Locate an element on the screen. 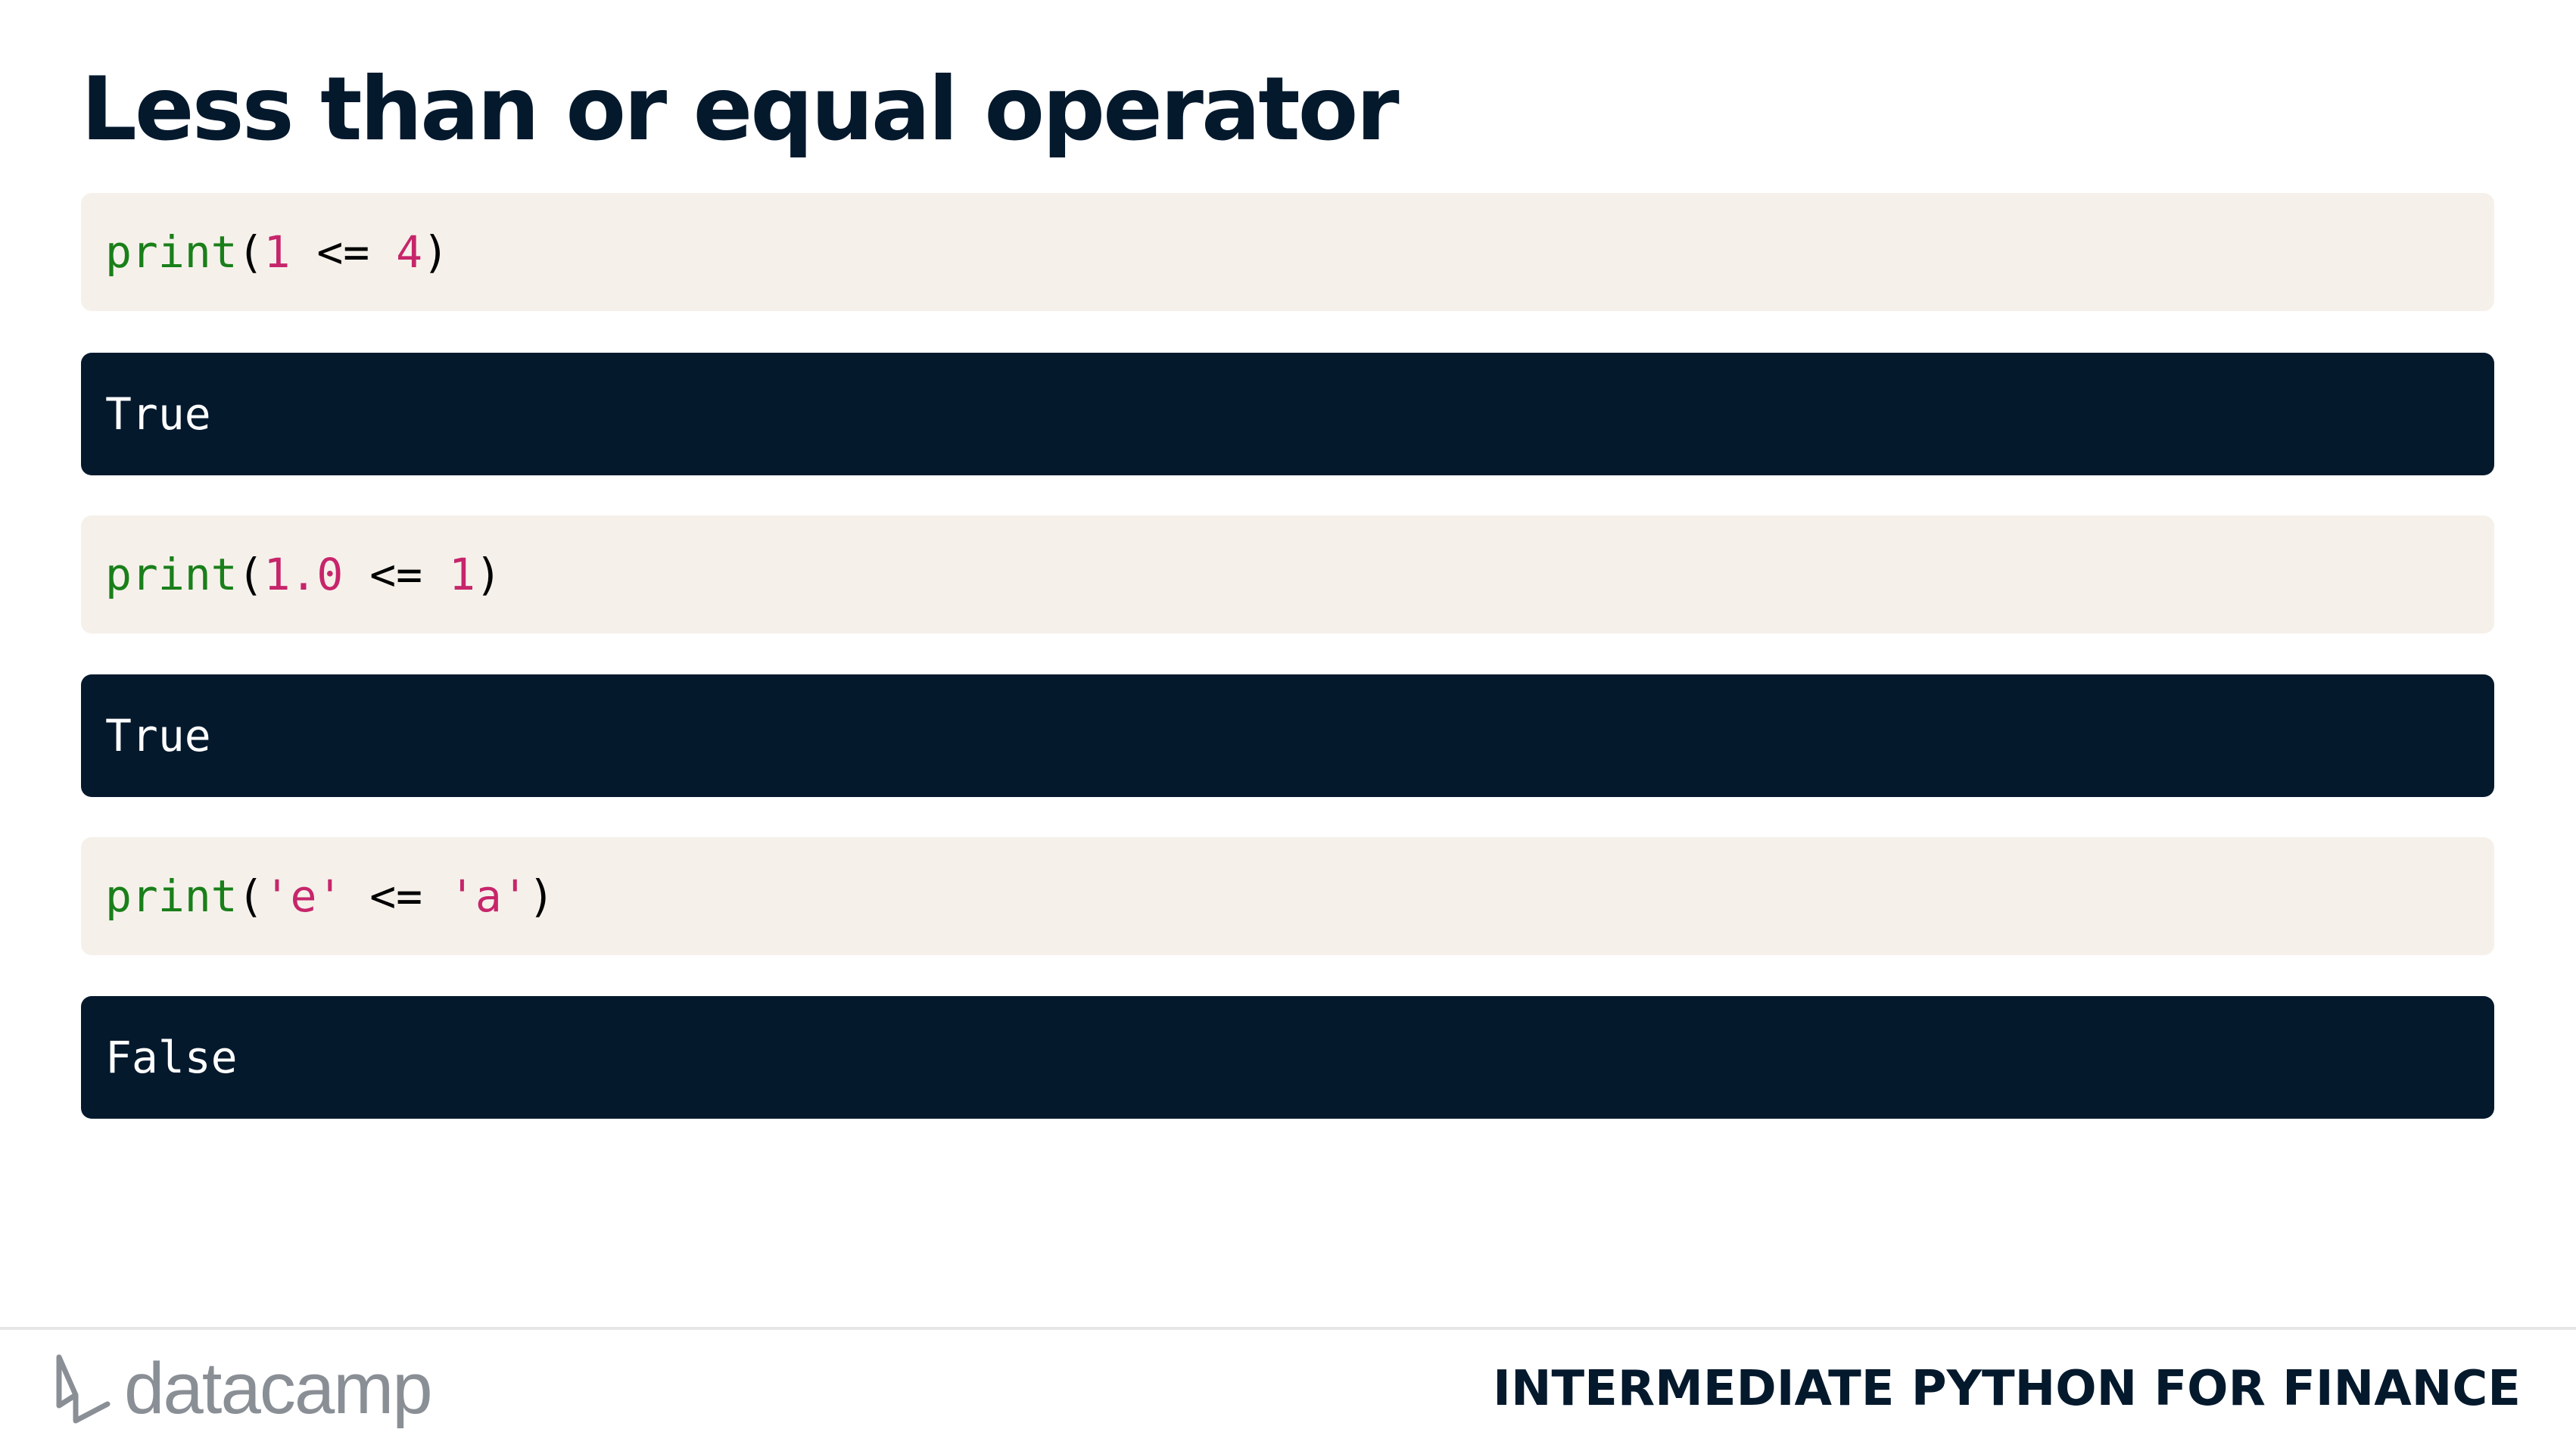 The width and height of the screenshot is (2576, 1451). code-right-operand: 4 is located at coordinates (410, 252).